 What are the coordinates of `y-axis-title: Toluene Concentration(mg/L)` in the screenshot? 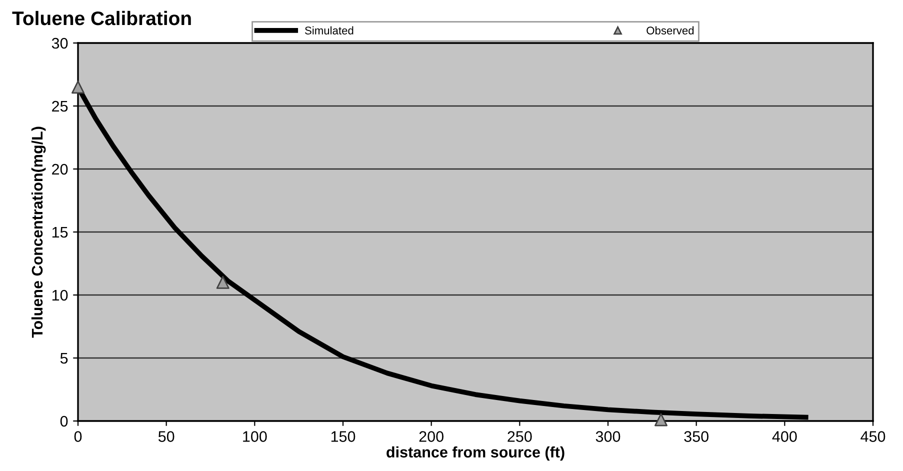 It's located at (38, 232).